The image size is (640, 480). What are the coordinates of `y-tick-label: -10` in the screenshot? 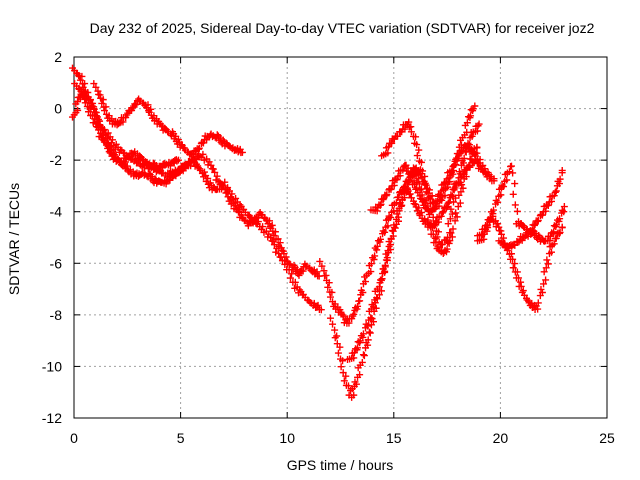 It's located at (52, 366).